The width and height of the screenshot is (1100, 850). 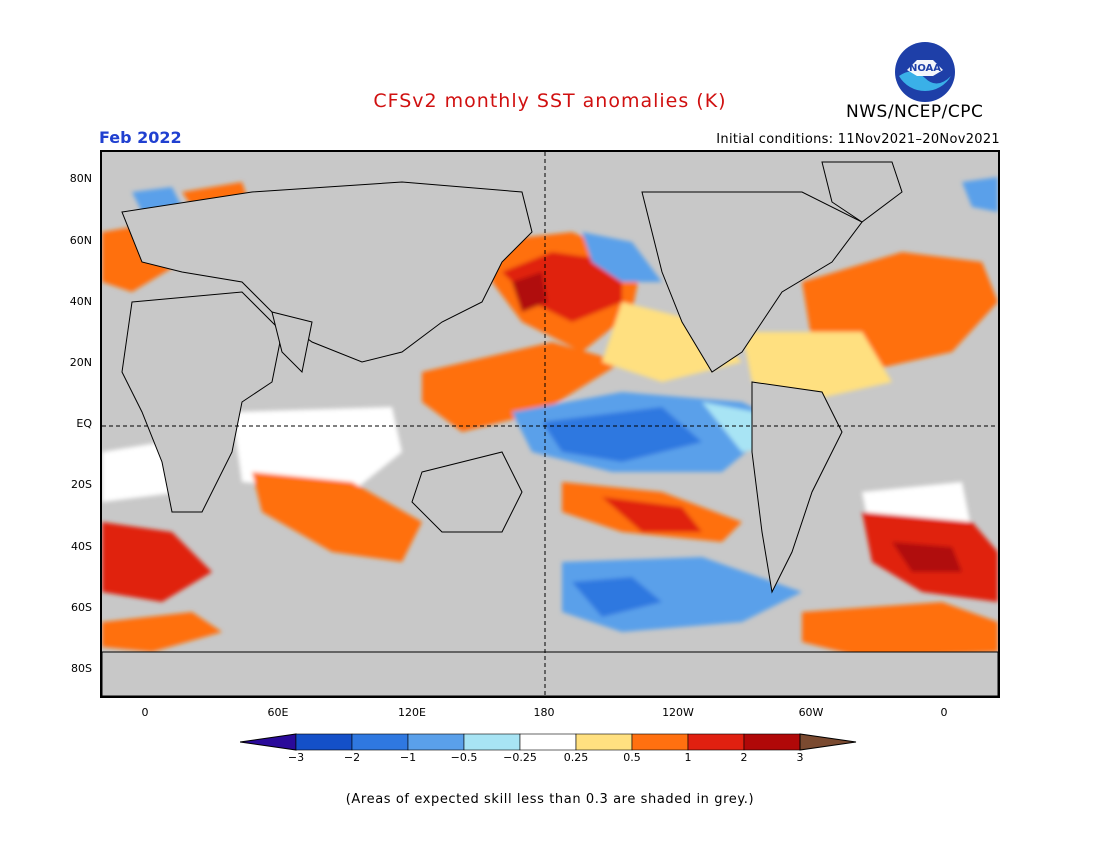 I want to click on anomaly-southern-ocean-strong-cool, so click(x=617, y=597).